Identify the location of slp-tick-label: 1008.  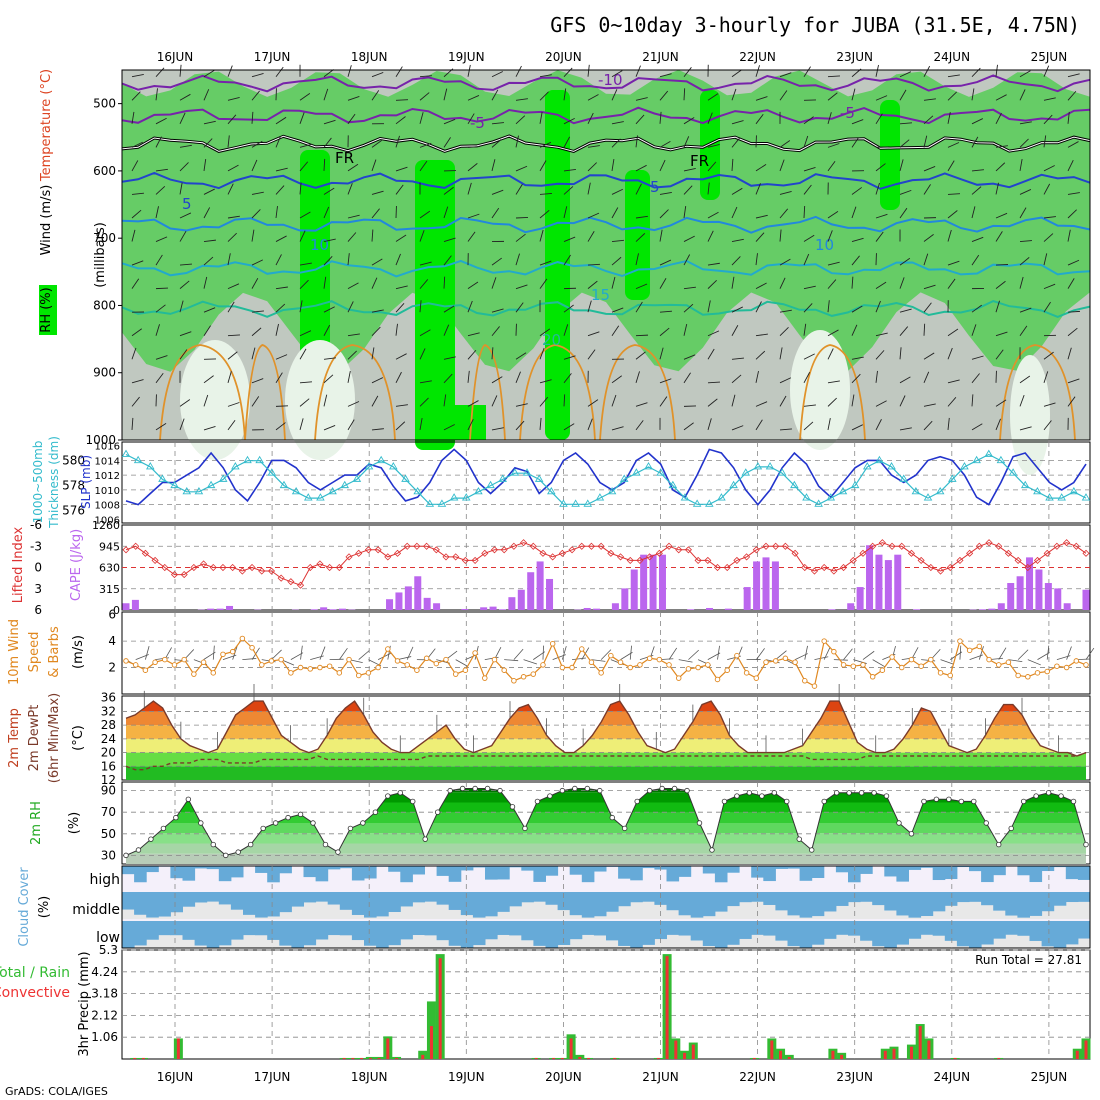
(107, 506).